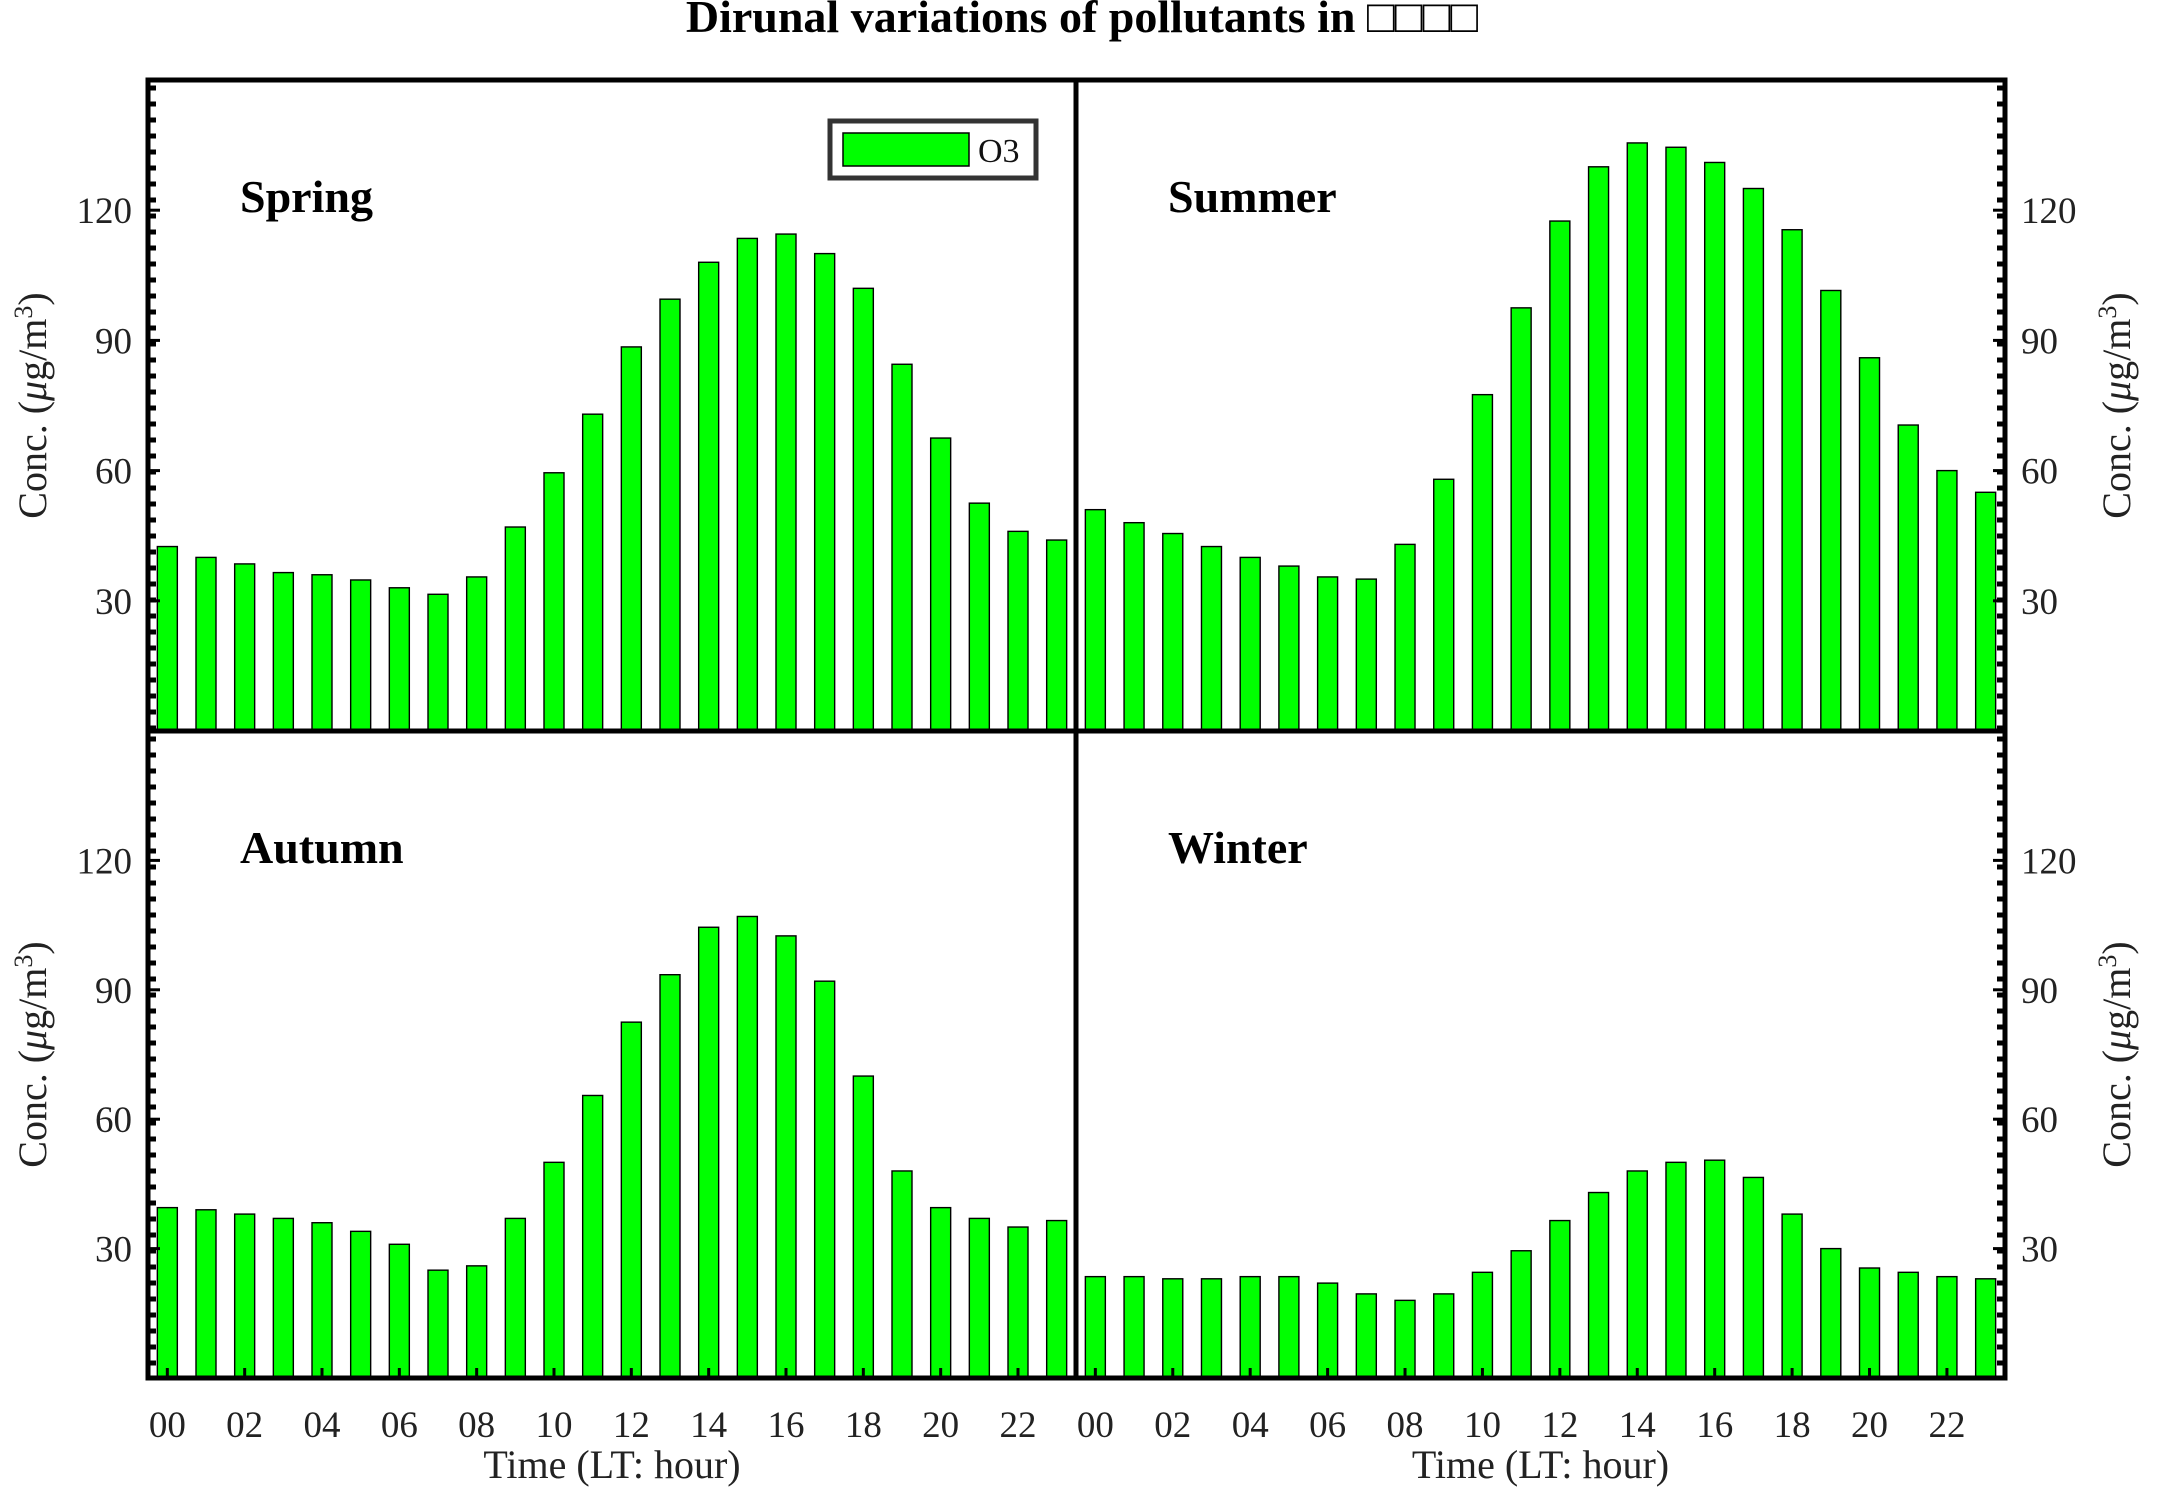  Describe the element at coordinates (399, 1425) in the screenshot. I see `xtick-label: 06` at that location.